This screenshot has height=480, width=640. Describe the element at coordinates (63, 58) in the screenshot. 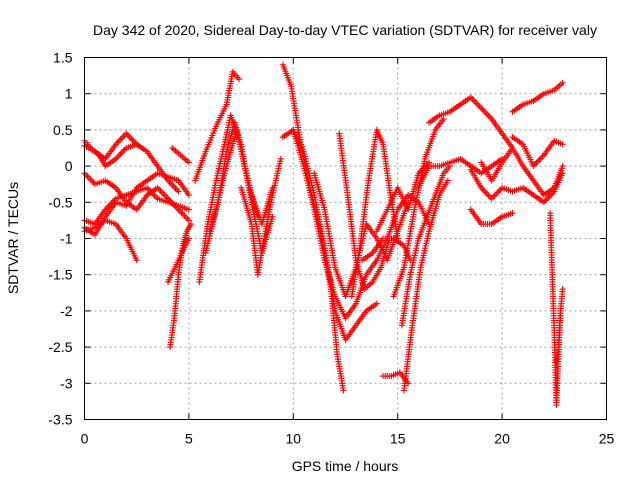

I see `y-tick-label: 1.5` at that location.